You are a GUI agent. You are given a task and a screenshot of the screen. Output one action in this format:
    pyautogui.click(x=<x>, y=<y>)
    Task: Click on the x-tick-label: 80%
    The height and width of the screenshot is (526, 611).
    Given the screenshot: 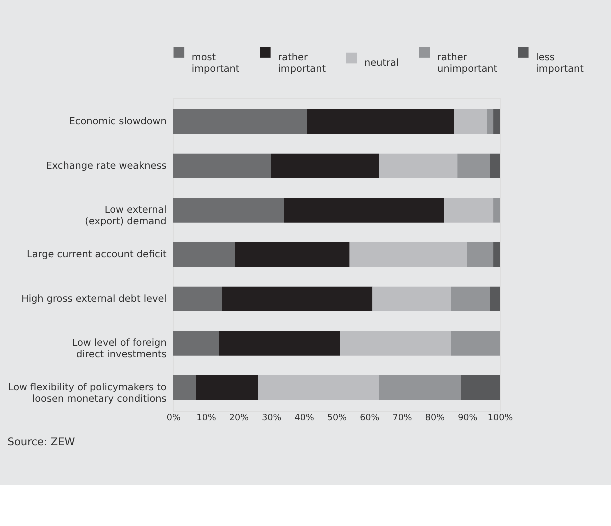 What is the action you would take?
    pyautogui.click(x=435, y=418)
    